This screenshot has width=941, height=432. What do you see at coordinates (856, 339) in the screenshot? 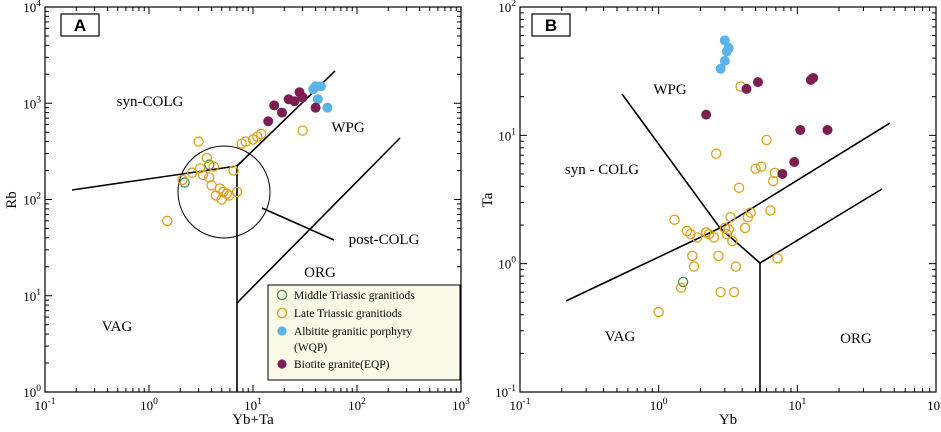
I see `panel-b-field-label: ORG` at bounding box center [856, 339].